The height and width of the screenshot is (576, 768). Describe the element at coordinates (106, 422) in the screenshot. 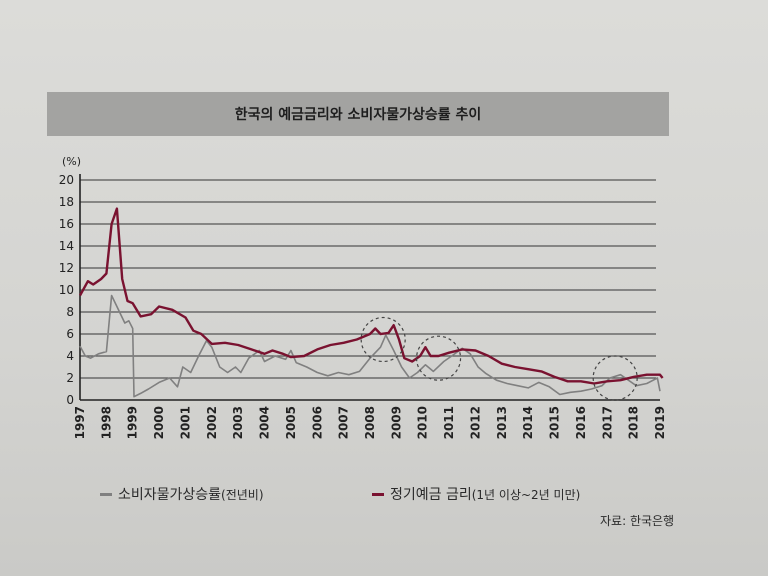

I see `x-tick-label: 1998` at that location.